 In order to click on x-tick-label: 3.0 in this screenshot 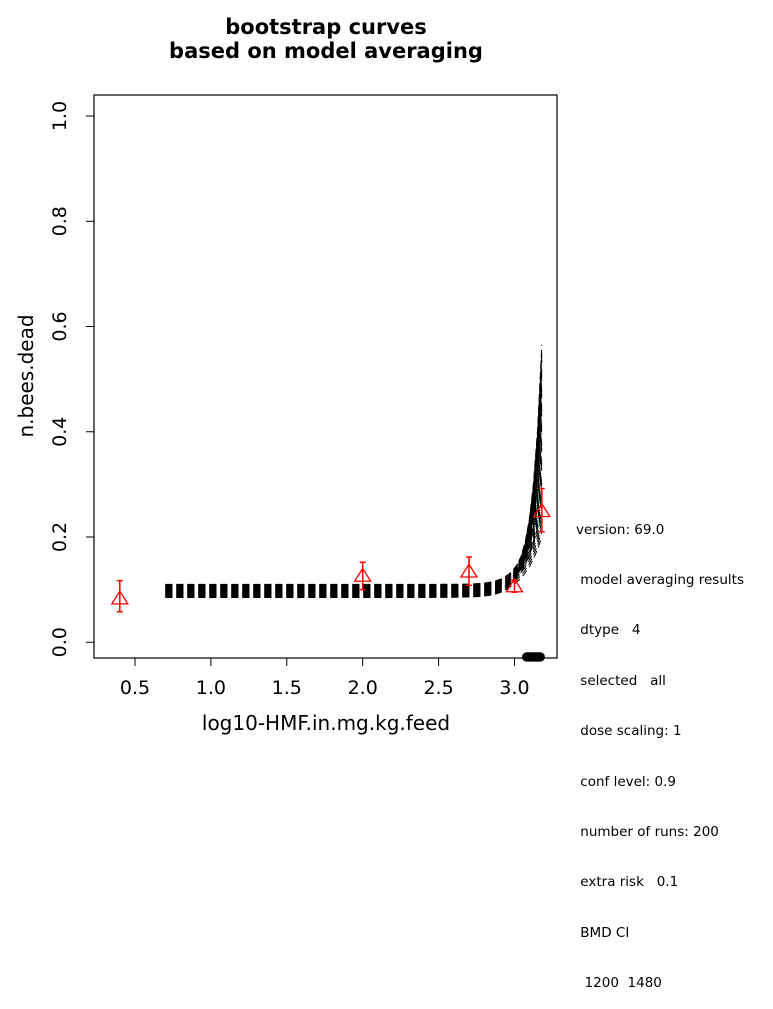, I will do `click(514, 688)`.